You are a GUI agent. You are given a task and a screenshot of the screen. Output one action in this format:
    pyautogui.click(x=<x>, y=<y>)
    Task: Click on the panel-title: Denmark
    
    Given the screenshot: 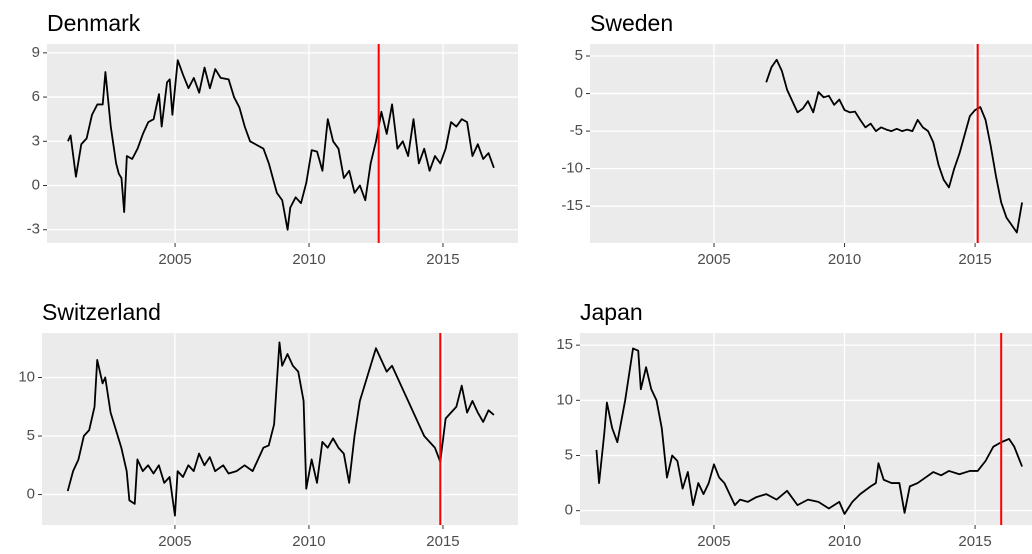 What is the action you would take?
    pyautogui.click(x=94, y=23)
    